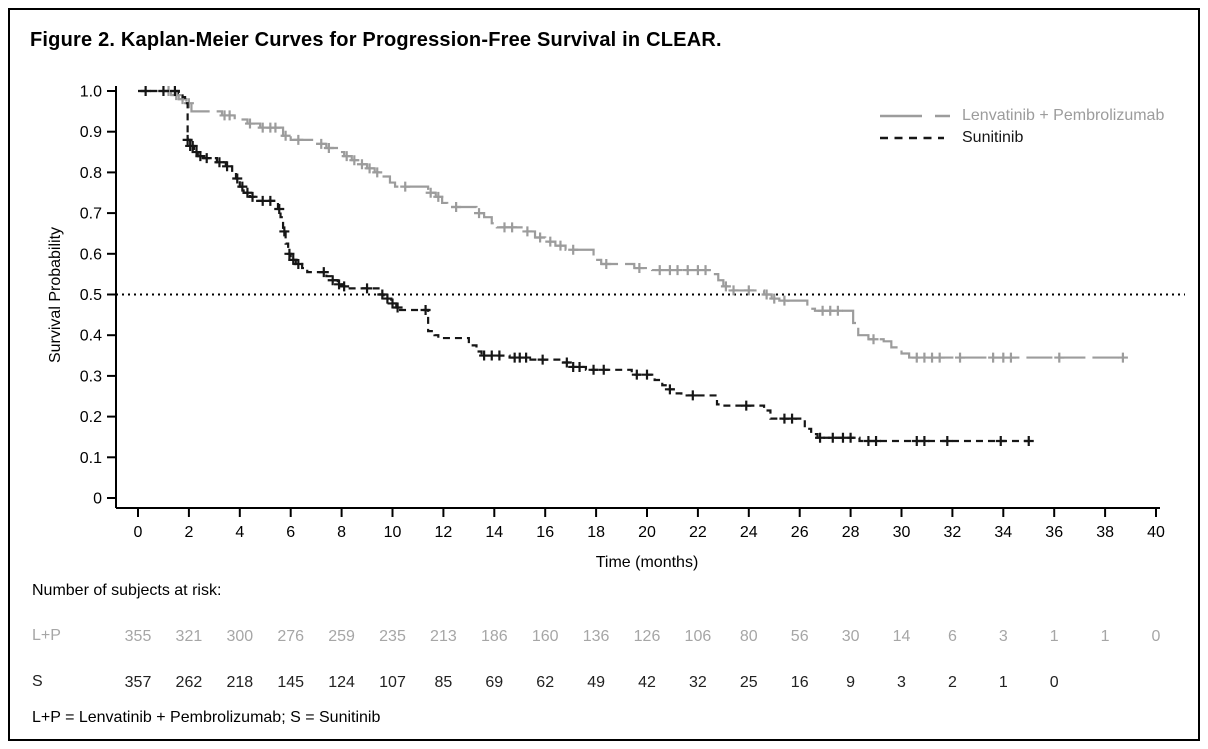 The image size is (1208, 749). I want to click on at-risk-count: 16, so click(800, 682).